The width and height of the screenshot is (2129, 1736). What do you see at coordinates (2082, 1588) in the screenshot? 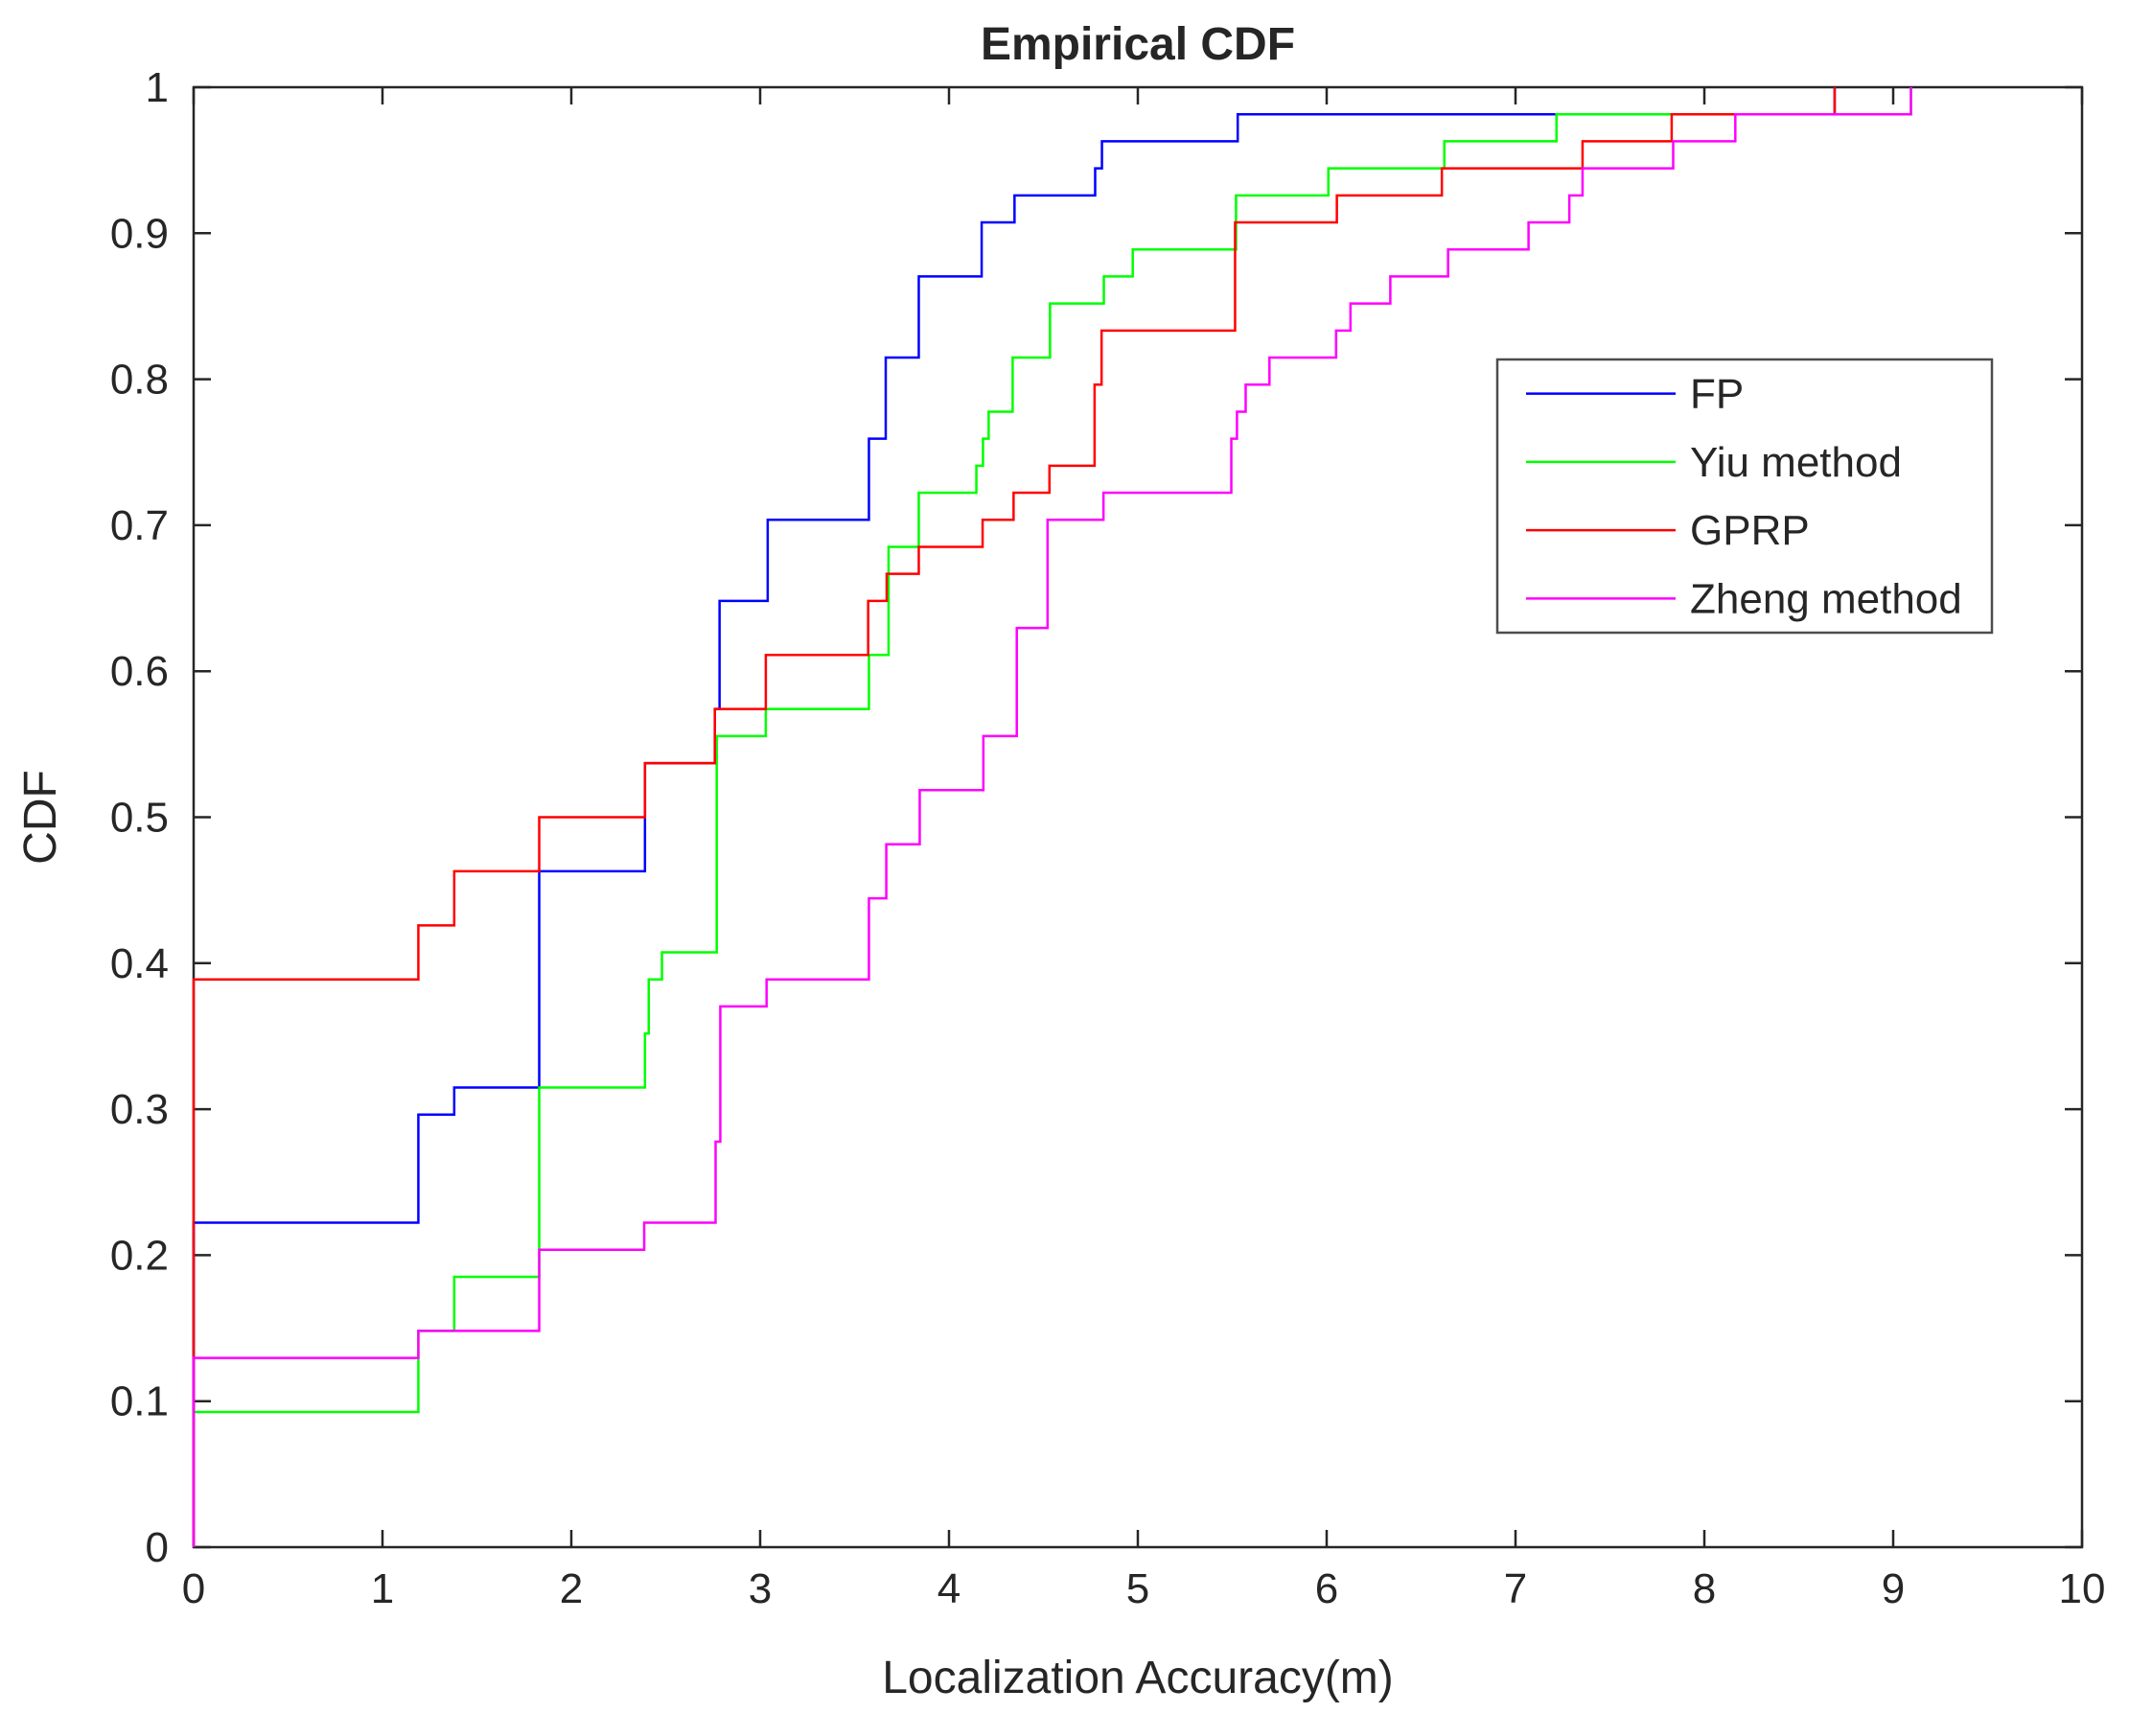
I see `x-tick-label: 10` at bounding box center [2082, 1588].